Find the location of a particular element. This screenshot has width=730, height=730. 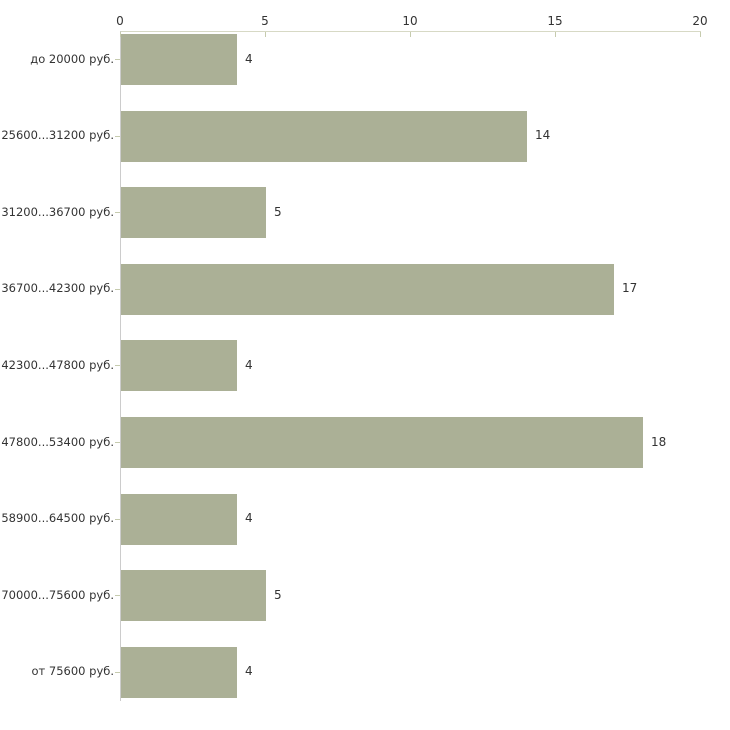

category-label: 25600...31200 руб. is located at coordinates (57, 135).